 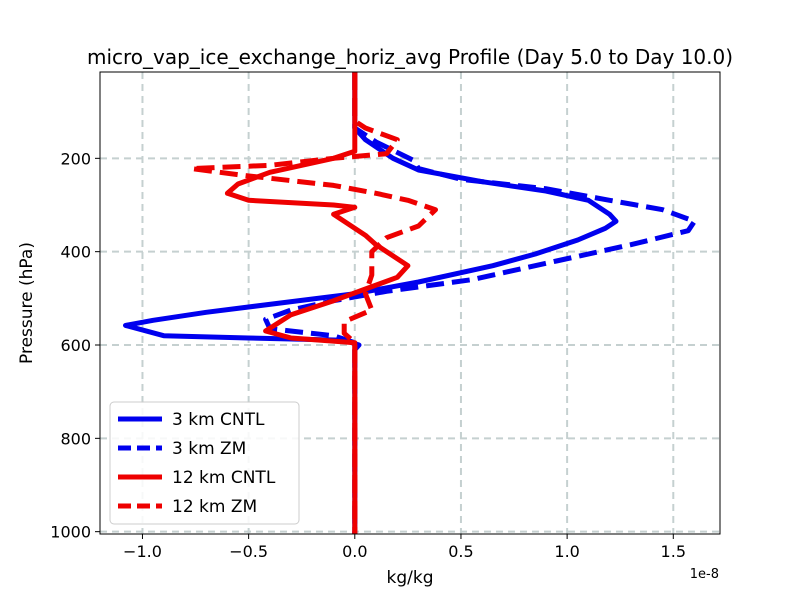 What do you see at coordinates (142, 551) in the screenshot?
I see `x-tick-label: −1.0` at bounding box center [142, 551].